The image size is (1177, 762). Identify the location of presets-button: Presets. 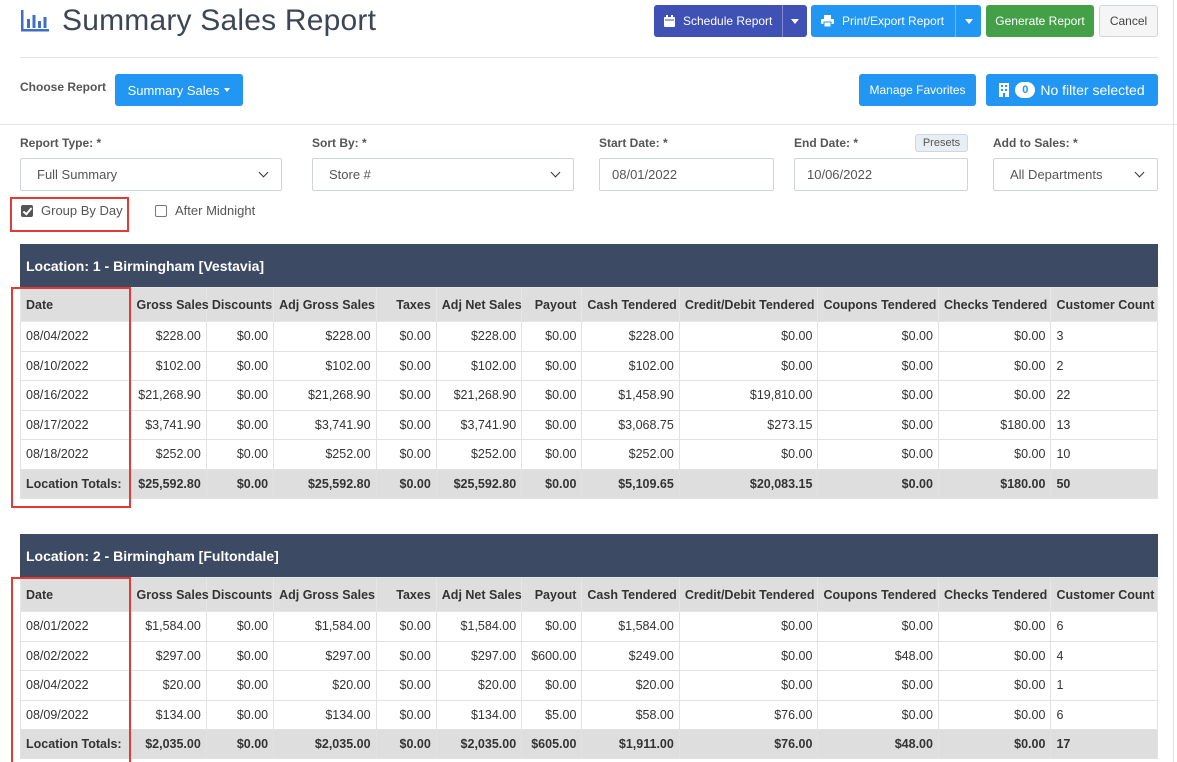
(941, 143).